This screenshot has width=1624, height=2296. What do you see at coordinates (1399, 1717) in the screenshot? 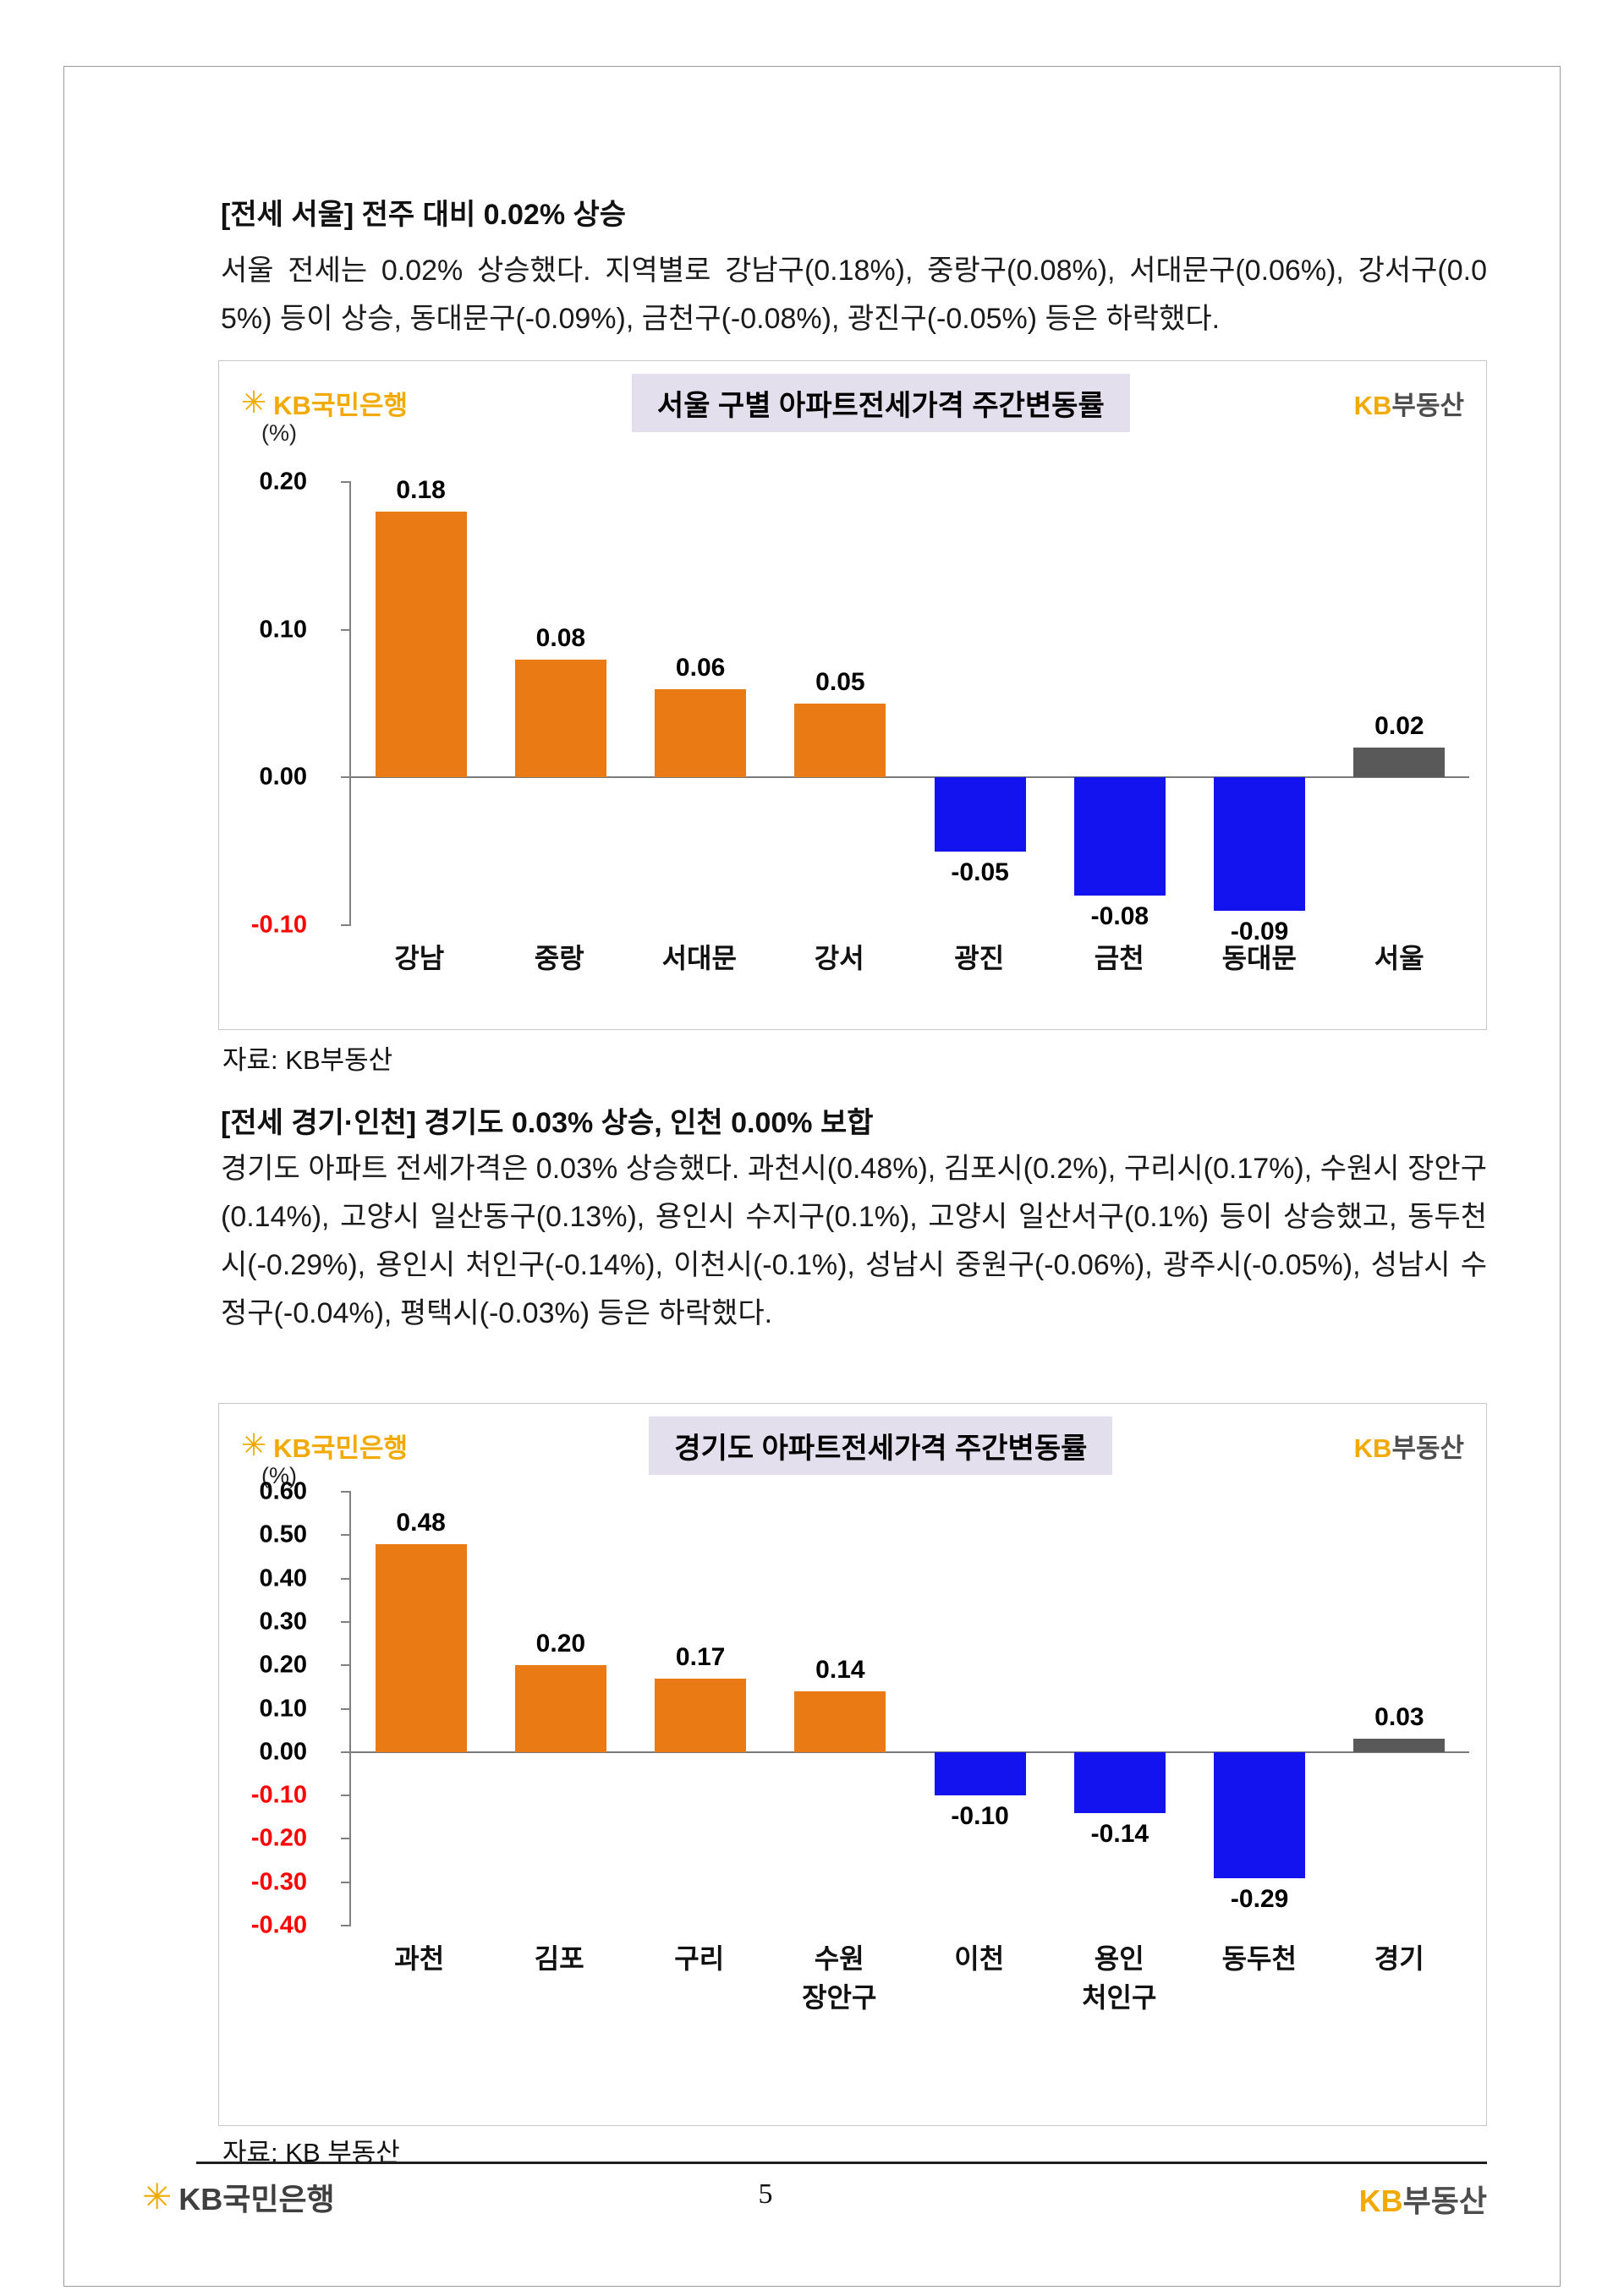
I see `bar-value-label: 0.03` at bounding box center [1399, 1717].